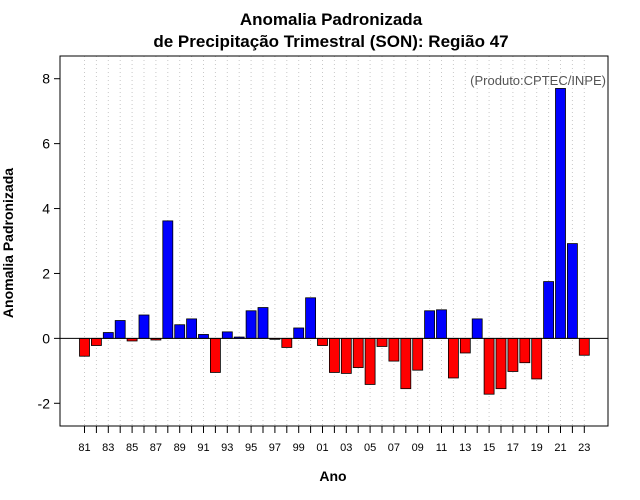  What do you see at coordinates (180, 448) in the screenshot?
I see `x-tick-label: 89` at bounding box center [180, 448].